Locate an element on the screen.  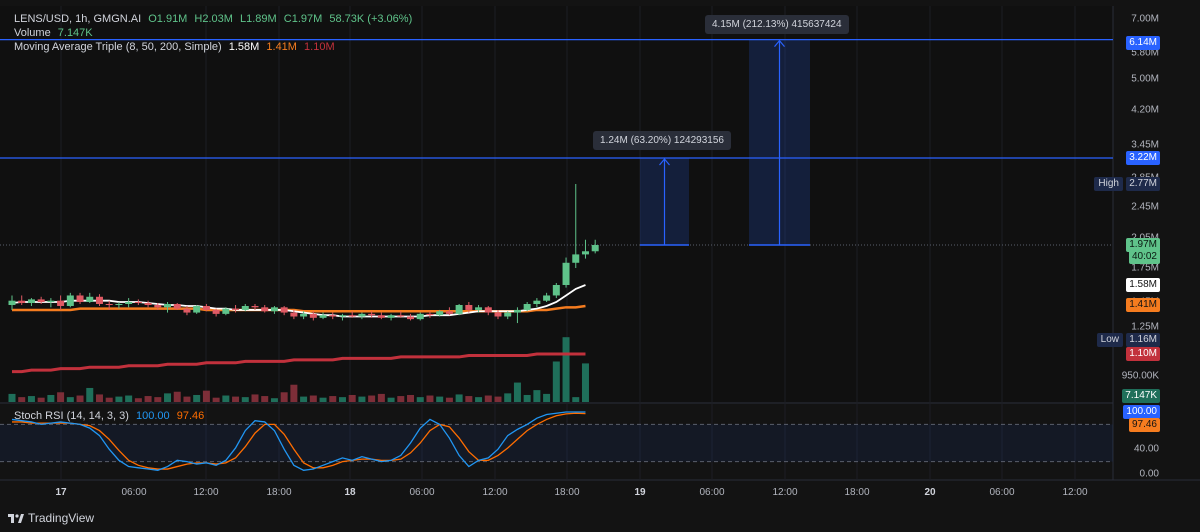
brand-name: TradingView is located at coordinates (61, 518).